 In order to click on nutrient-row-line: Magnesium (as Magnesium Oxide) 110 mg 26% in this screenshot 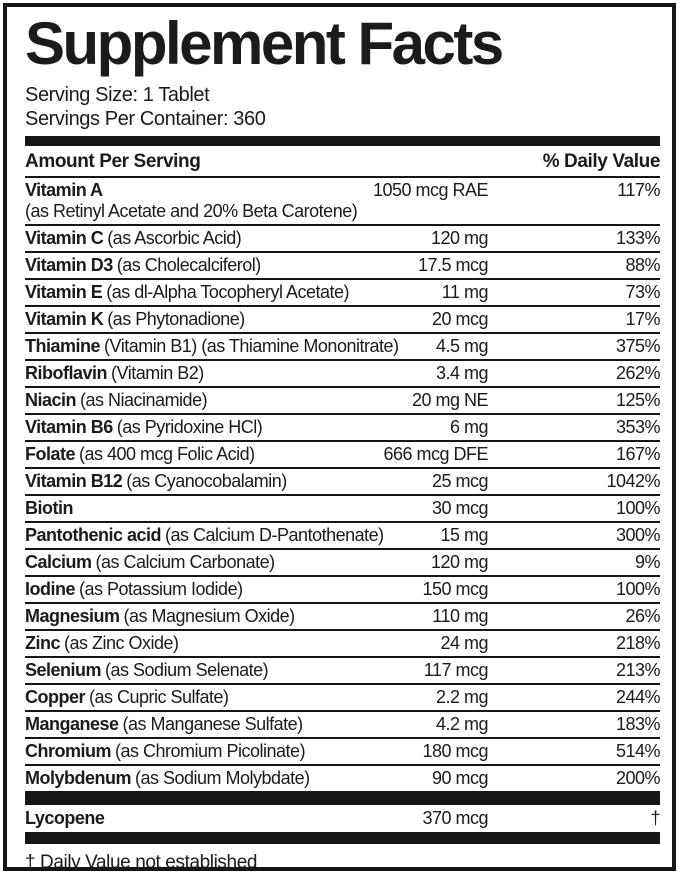, I will do `click(343, 616)`.